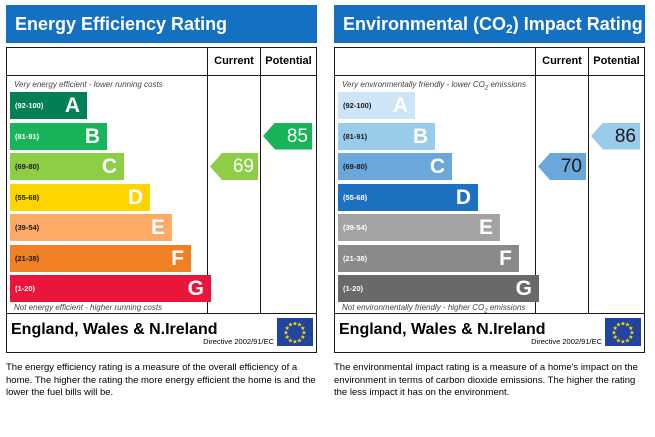  I want to click on energy-band-range: (21-38), so click(27, 258).